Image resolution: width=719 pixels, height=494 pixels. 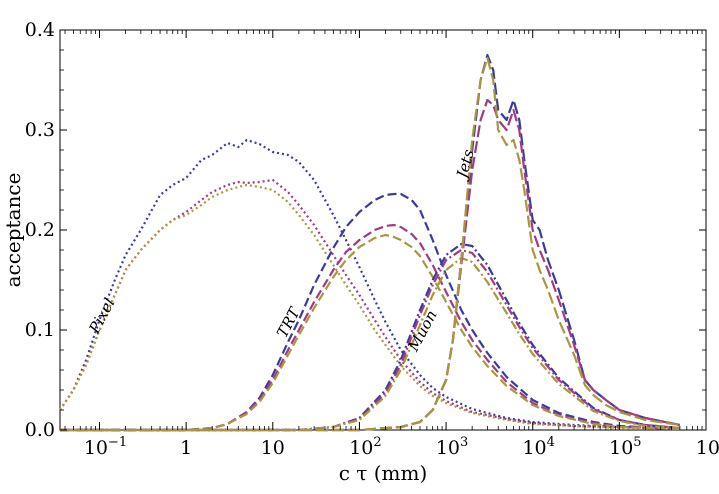 I want to click on y-tick-label: 0.0, so click(x=40, y=430).